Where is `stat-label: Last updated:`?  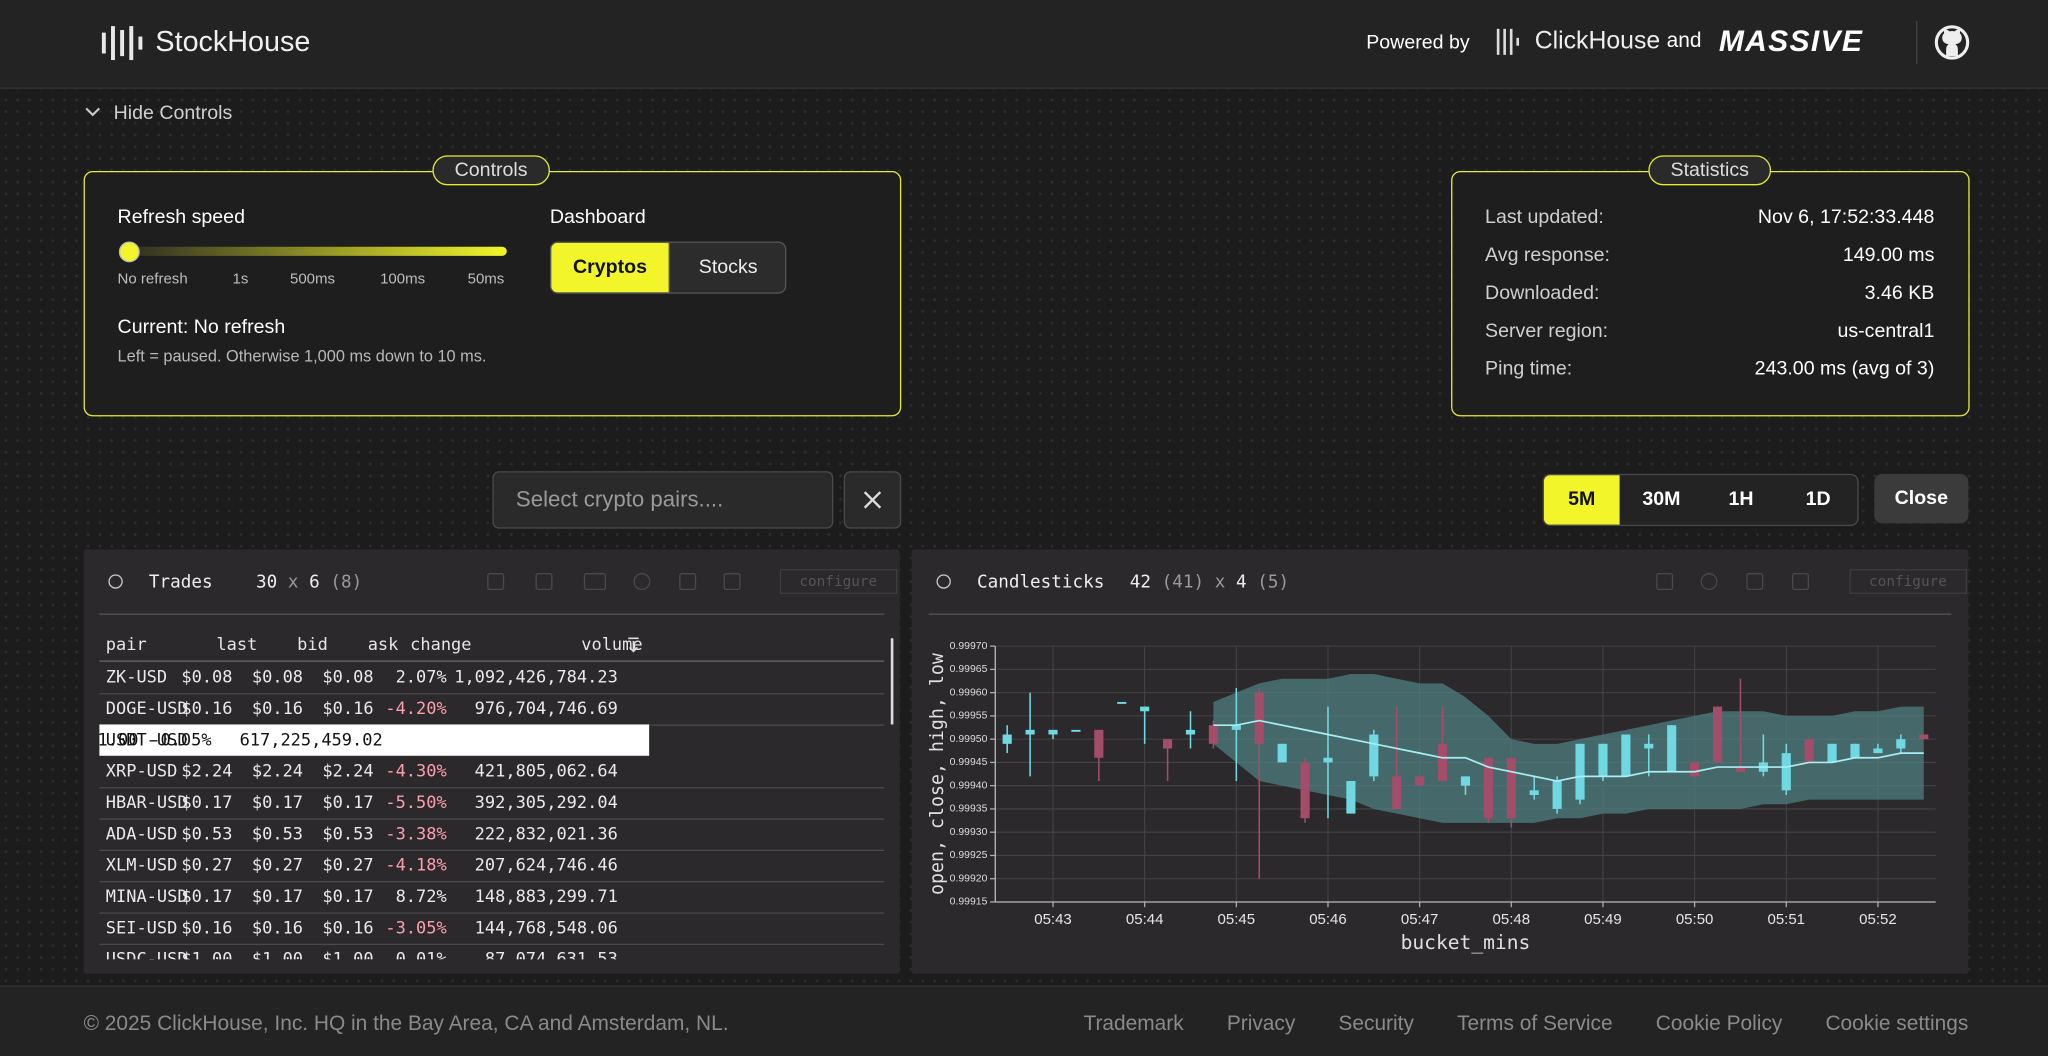
stat-label: Last updated: is located at coordinates (1544, 217).